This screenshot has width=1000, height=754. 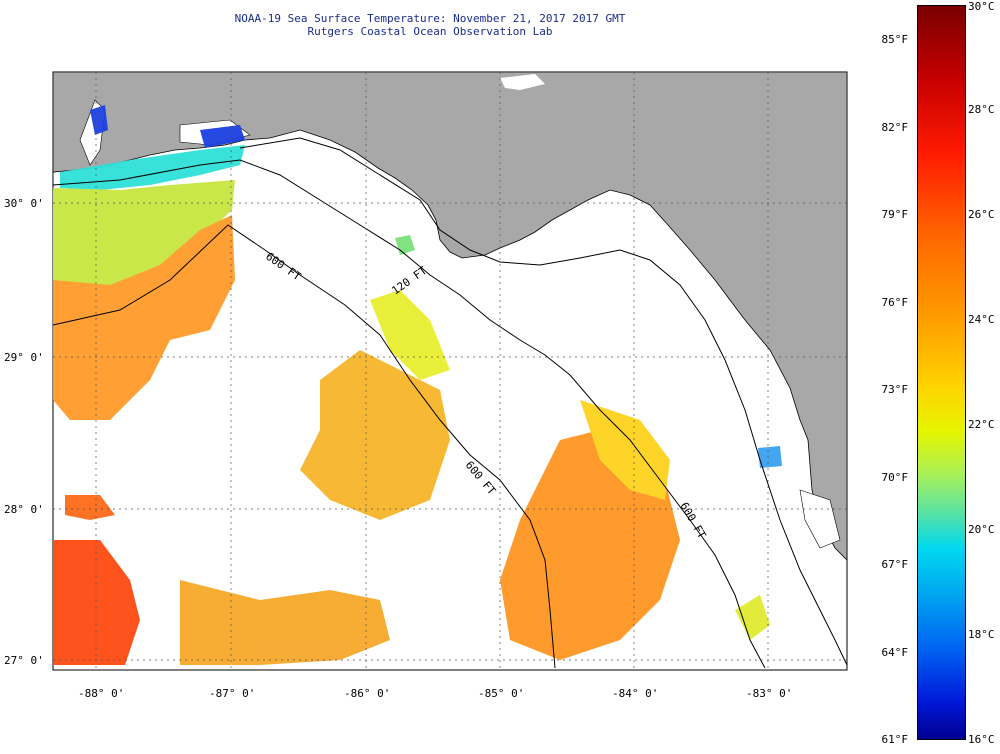 What do you see at coordinates (410, 335) in the screenshot?
I see `sst-yellow-shelf` at bounding box center [410, 335].